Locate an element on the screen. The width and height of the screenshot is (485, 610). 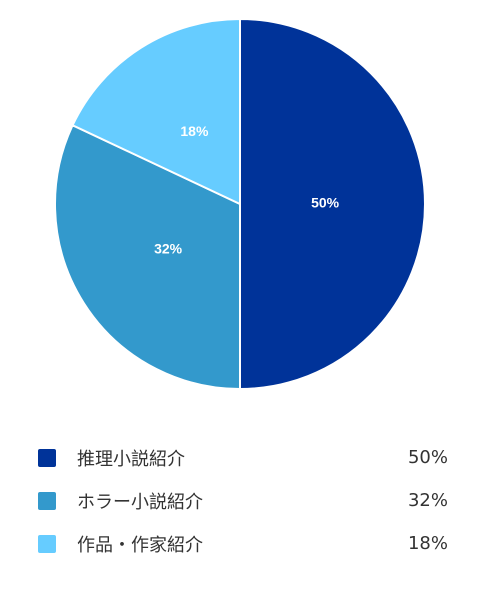
legend-item-horror: ホラー小説紹介 32% is located at coordinates (243, 500).